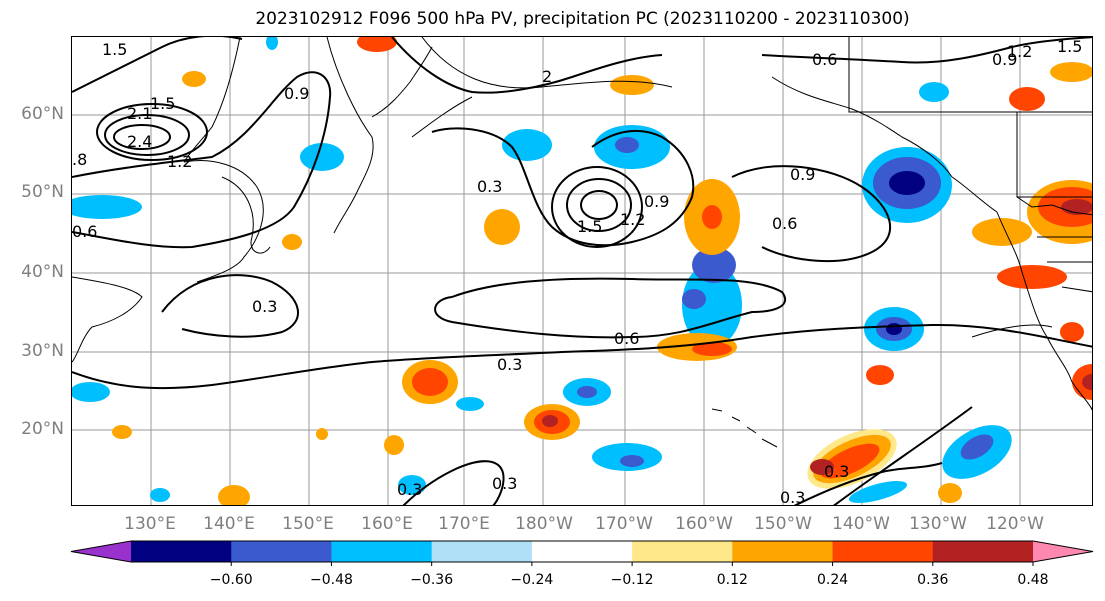 The width and height of the screenshot is (1105, 601). I want to click on lon-label-130w: 130°W, so click(938, 524).